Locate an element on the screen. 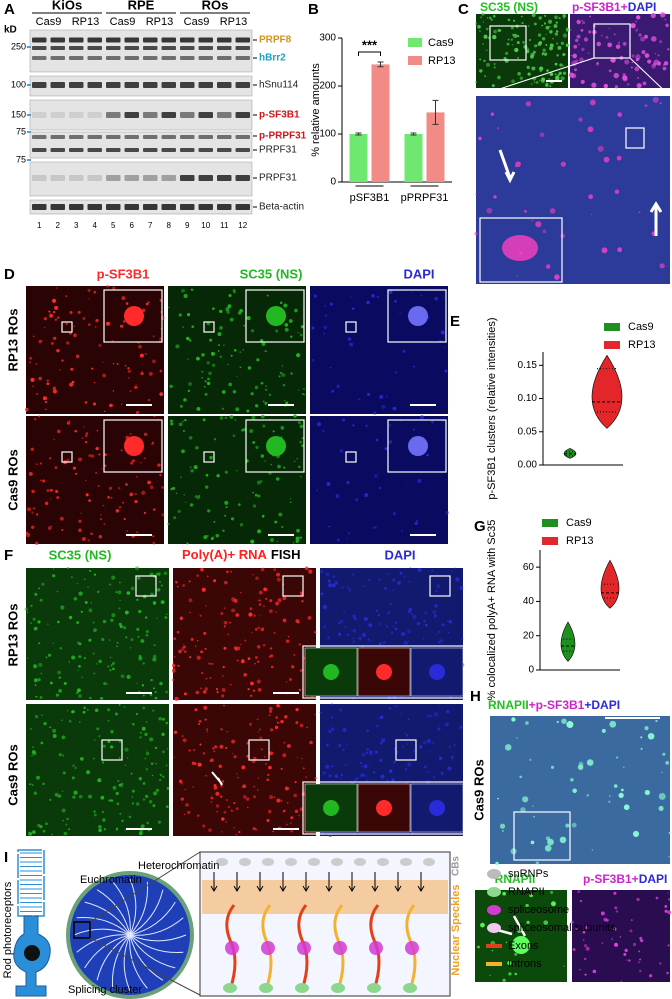  scale-bar is located at coordinates (286, 693).